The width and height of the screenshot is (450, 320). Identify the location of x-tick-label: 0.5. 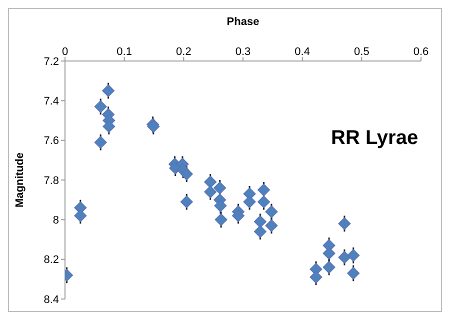
(362, 52).